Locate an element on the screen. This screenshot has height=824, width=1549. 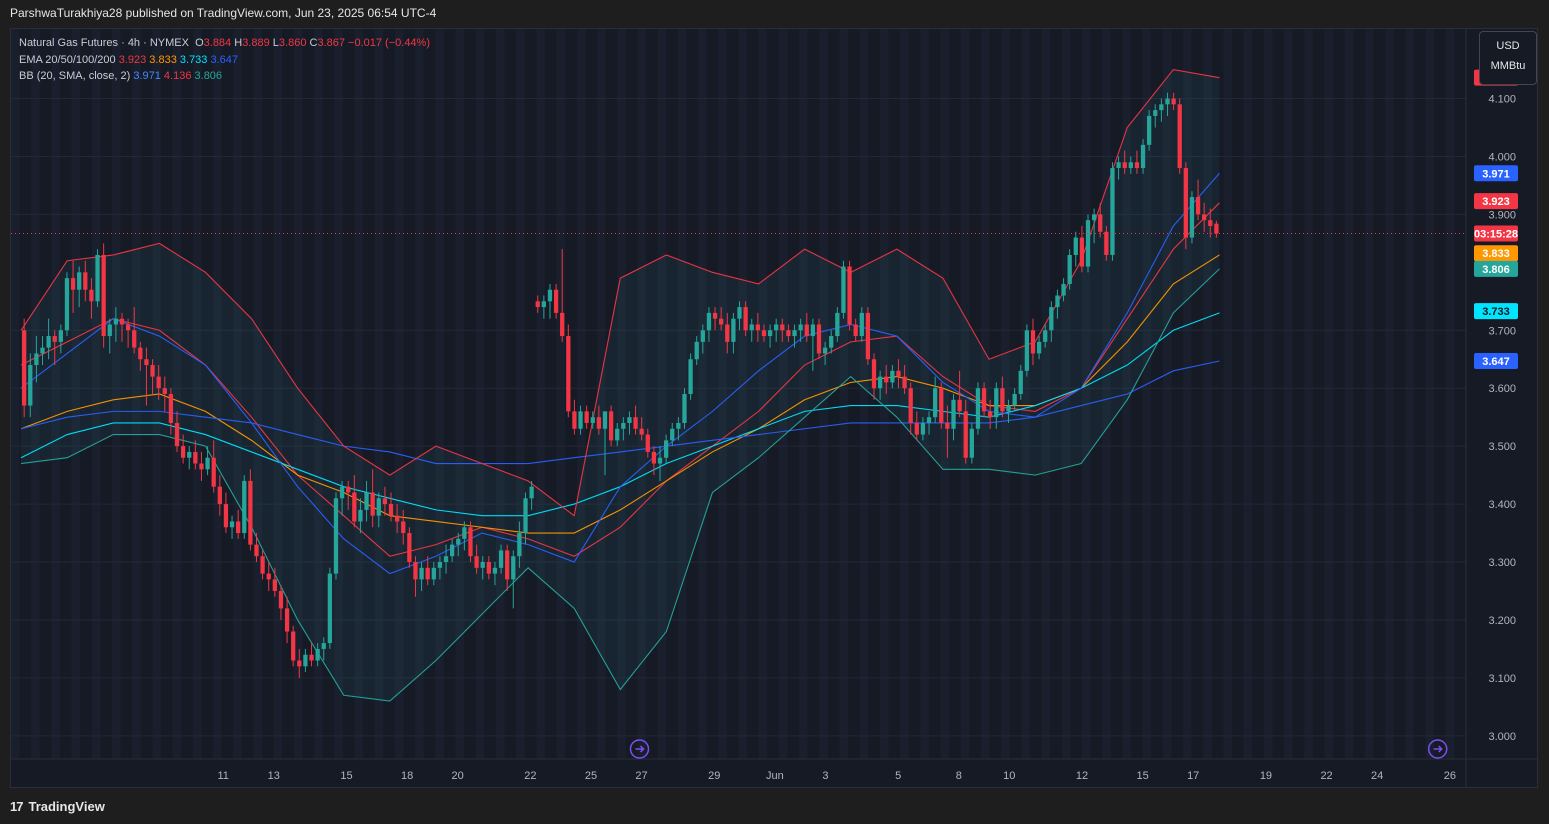
bb-upper-value: 4.136 is located at coordinates (177, 76).